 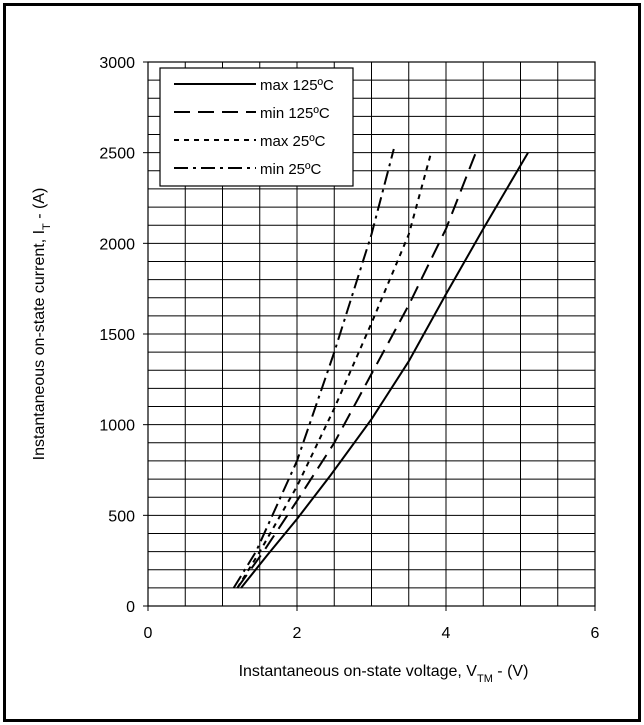 What do you see at coordinates (117, 63) in the screenshot?
I see `y-tick-label: 3000` at bounding box center [117, 63].